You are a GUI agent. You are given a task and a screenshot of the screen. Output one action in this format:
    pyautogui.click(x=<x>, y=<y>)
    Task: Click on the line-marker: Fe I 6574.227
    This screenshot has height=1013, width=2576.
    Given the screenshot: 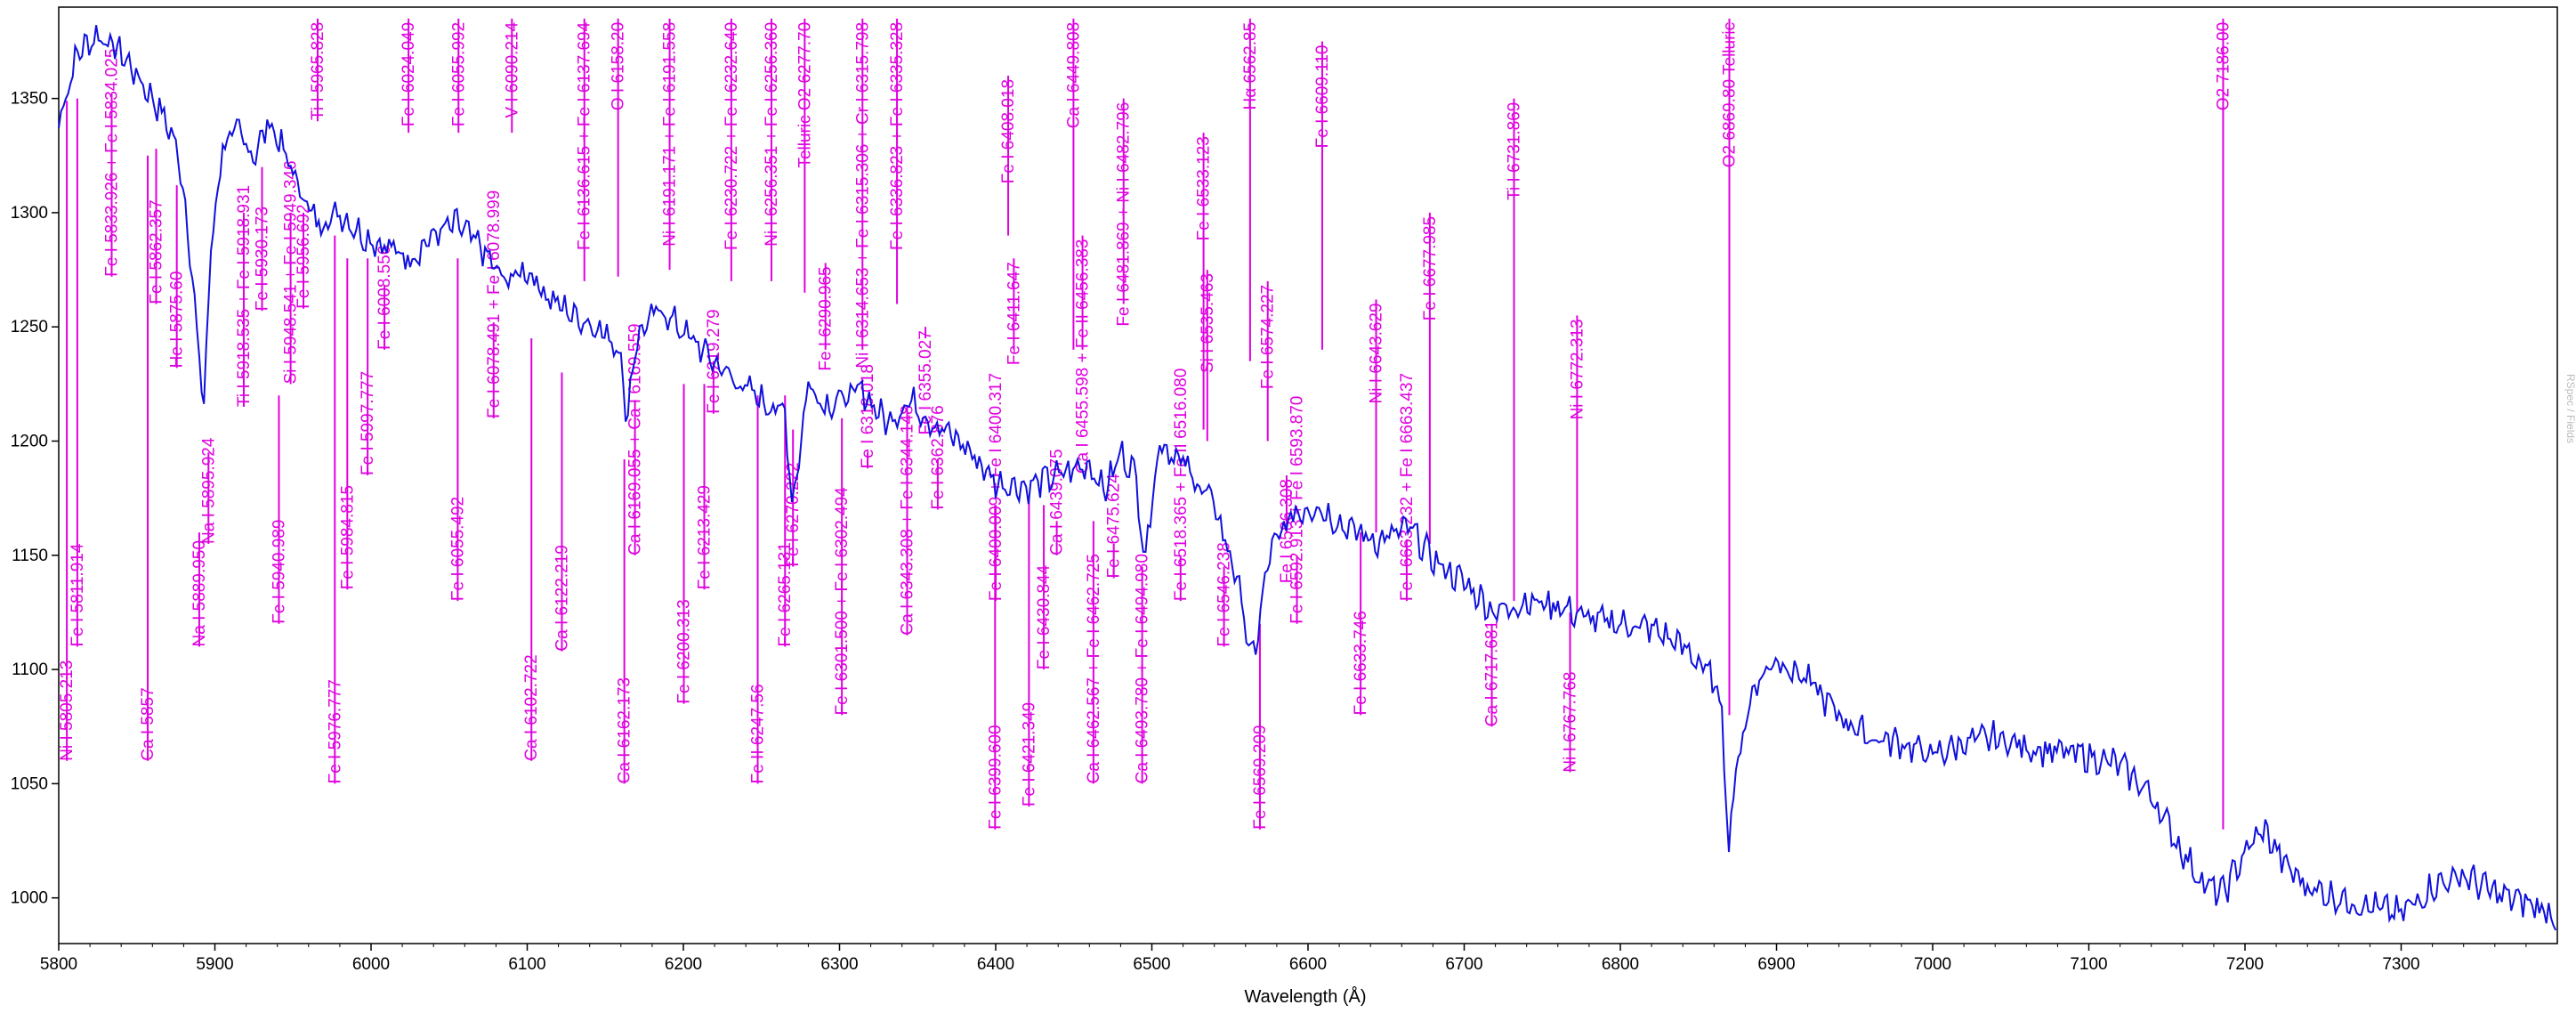 What is the action you would take?
    pyautogui.click(x=1268, y=361)
    